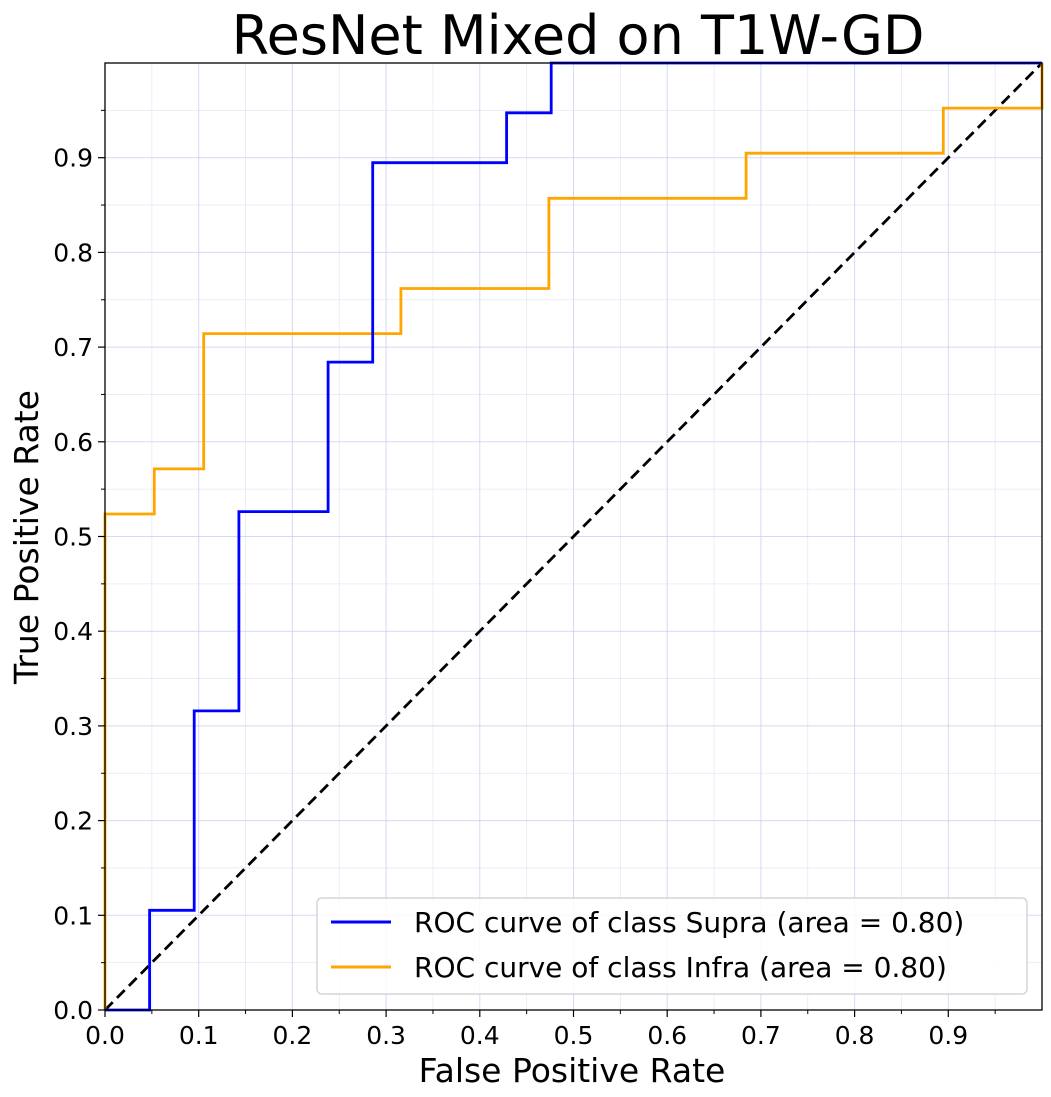 The width and height of the screenshot is (1051, 1097). I want to click on y-tick-label: 0.4, so click(73, 631).